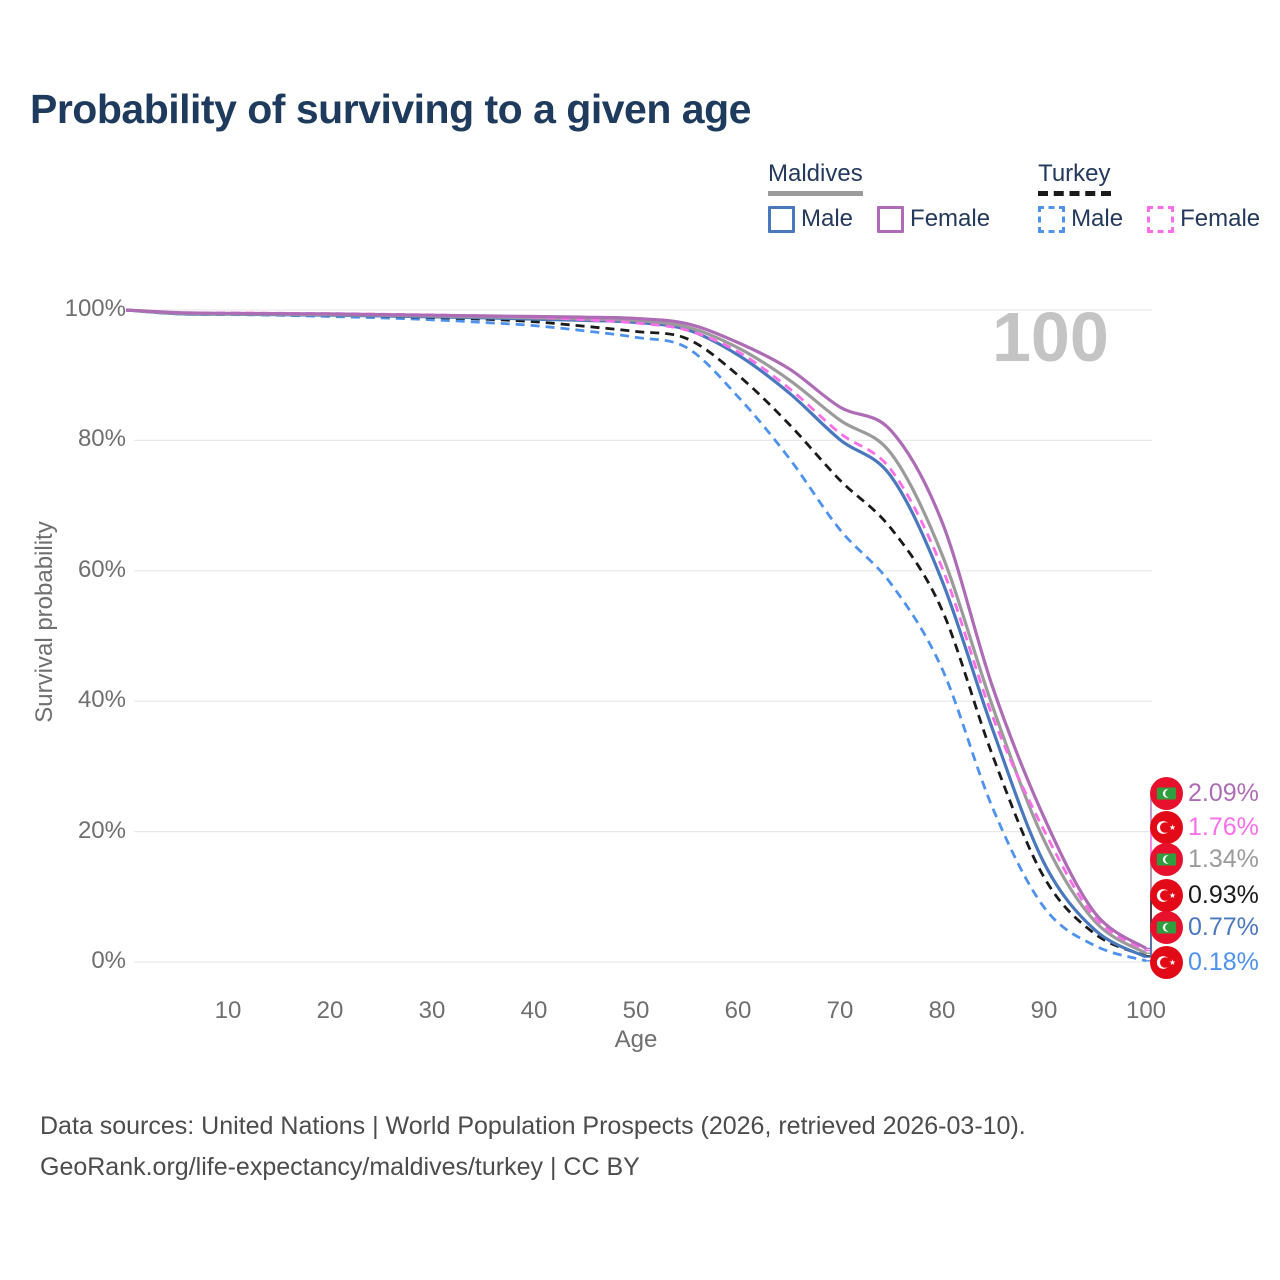  I want to click on end-label-value: 1.34%, so click(1223, 859).